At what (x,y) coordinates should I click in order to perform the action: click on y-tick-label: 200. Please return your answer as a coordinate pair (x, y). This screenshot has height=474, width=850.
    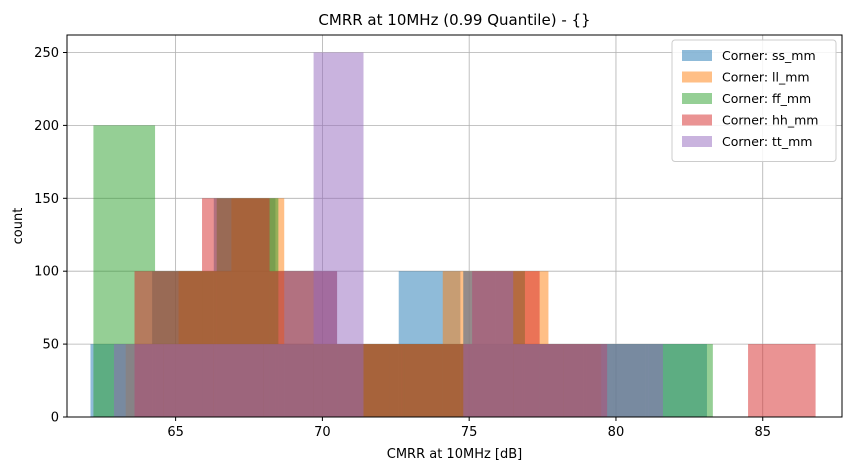
    Looking at the image, I should click on (46, 126).